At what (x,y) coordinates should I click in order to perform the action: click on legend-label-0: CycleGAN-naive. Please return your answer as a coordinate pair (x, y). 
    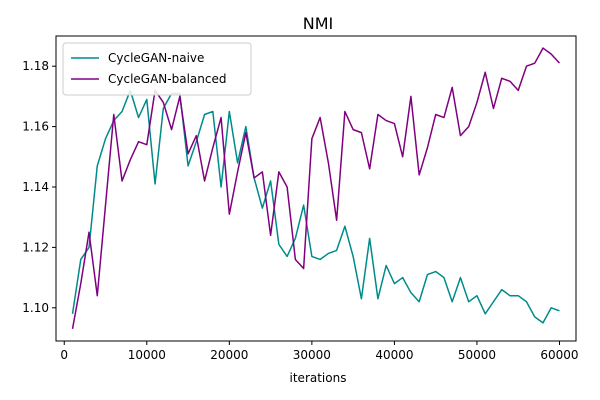
    Looking at the image, I should click on (156, 58).